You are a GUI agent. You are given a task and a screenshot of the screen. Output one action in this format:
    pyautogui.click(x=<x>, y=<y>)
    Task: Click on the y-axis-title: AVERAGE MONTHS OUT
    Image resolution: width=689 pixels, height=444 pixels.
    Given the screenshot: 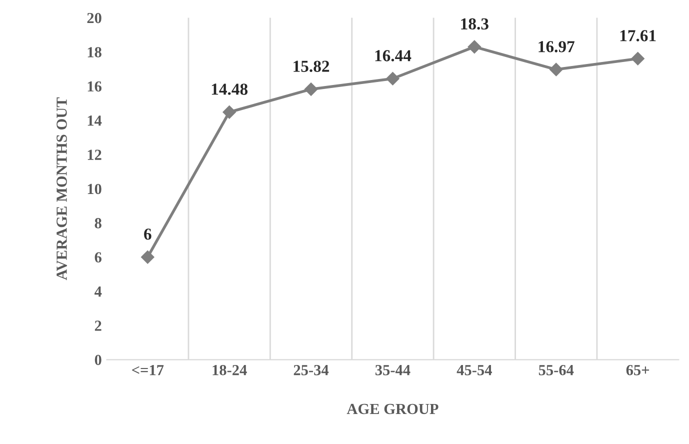 What is the action you would take?
    pyautogui.click(x=61, y=188)
    